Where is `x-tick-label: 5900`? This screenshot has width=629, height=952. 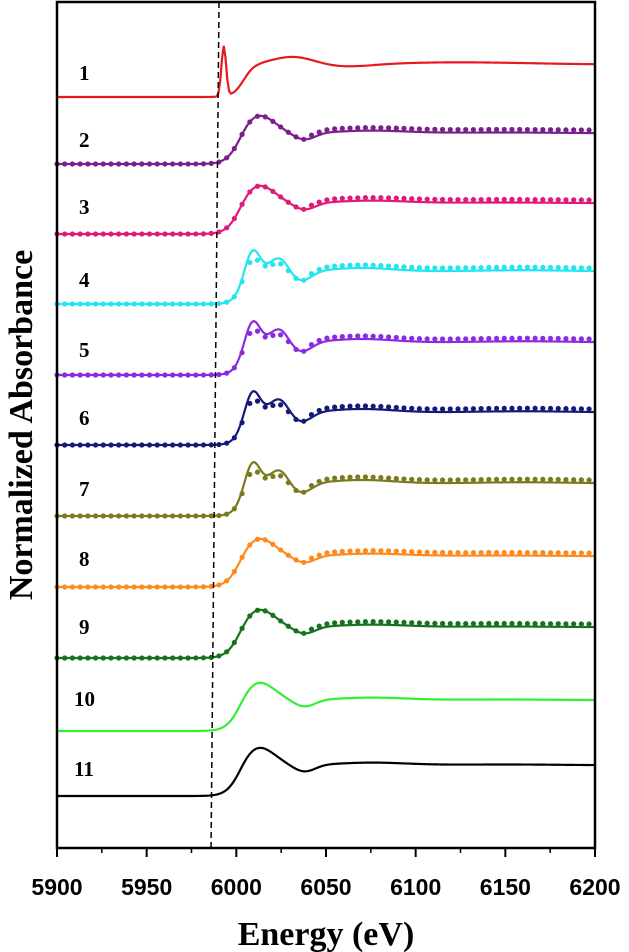 x-tick-label: 5900 is located at coordinates (56, 887).